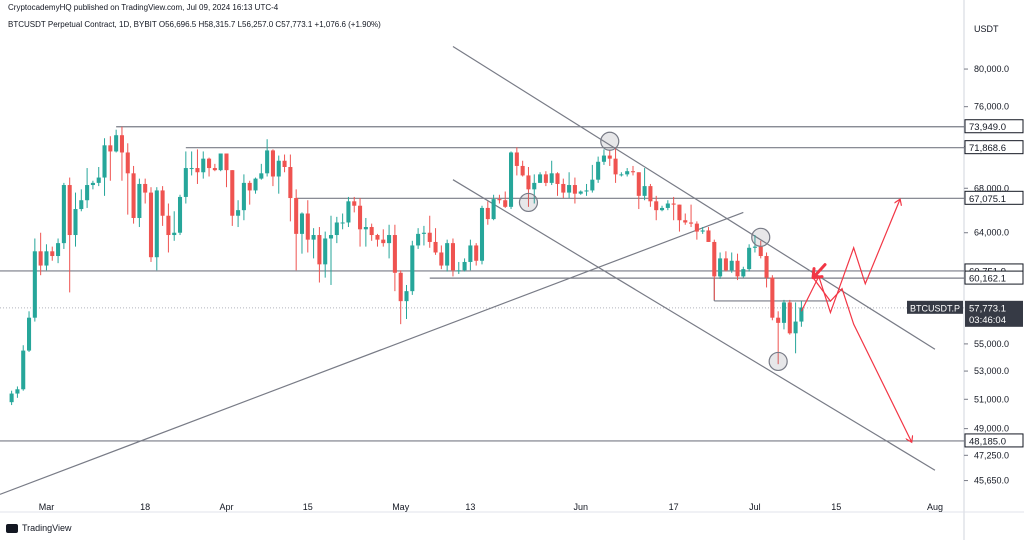 The width and height of the screenshot is (1024, 540). What do you see at coordinates (610, 141) in the screenshot?
I see `highlight-circle` at bounding box center [610, 141].